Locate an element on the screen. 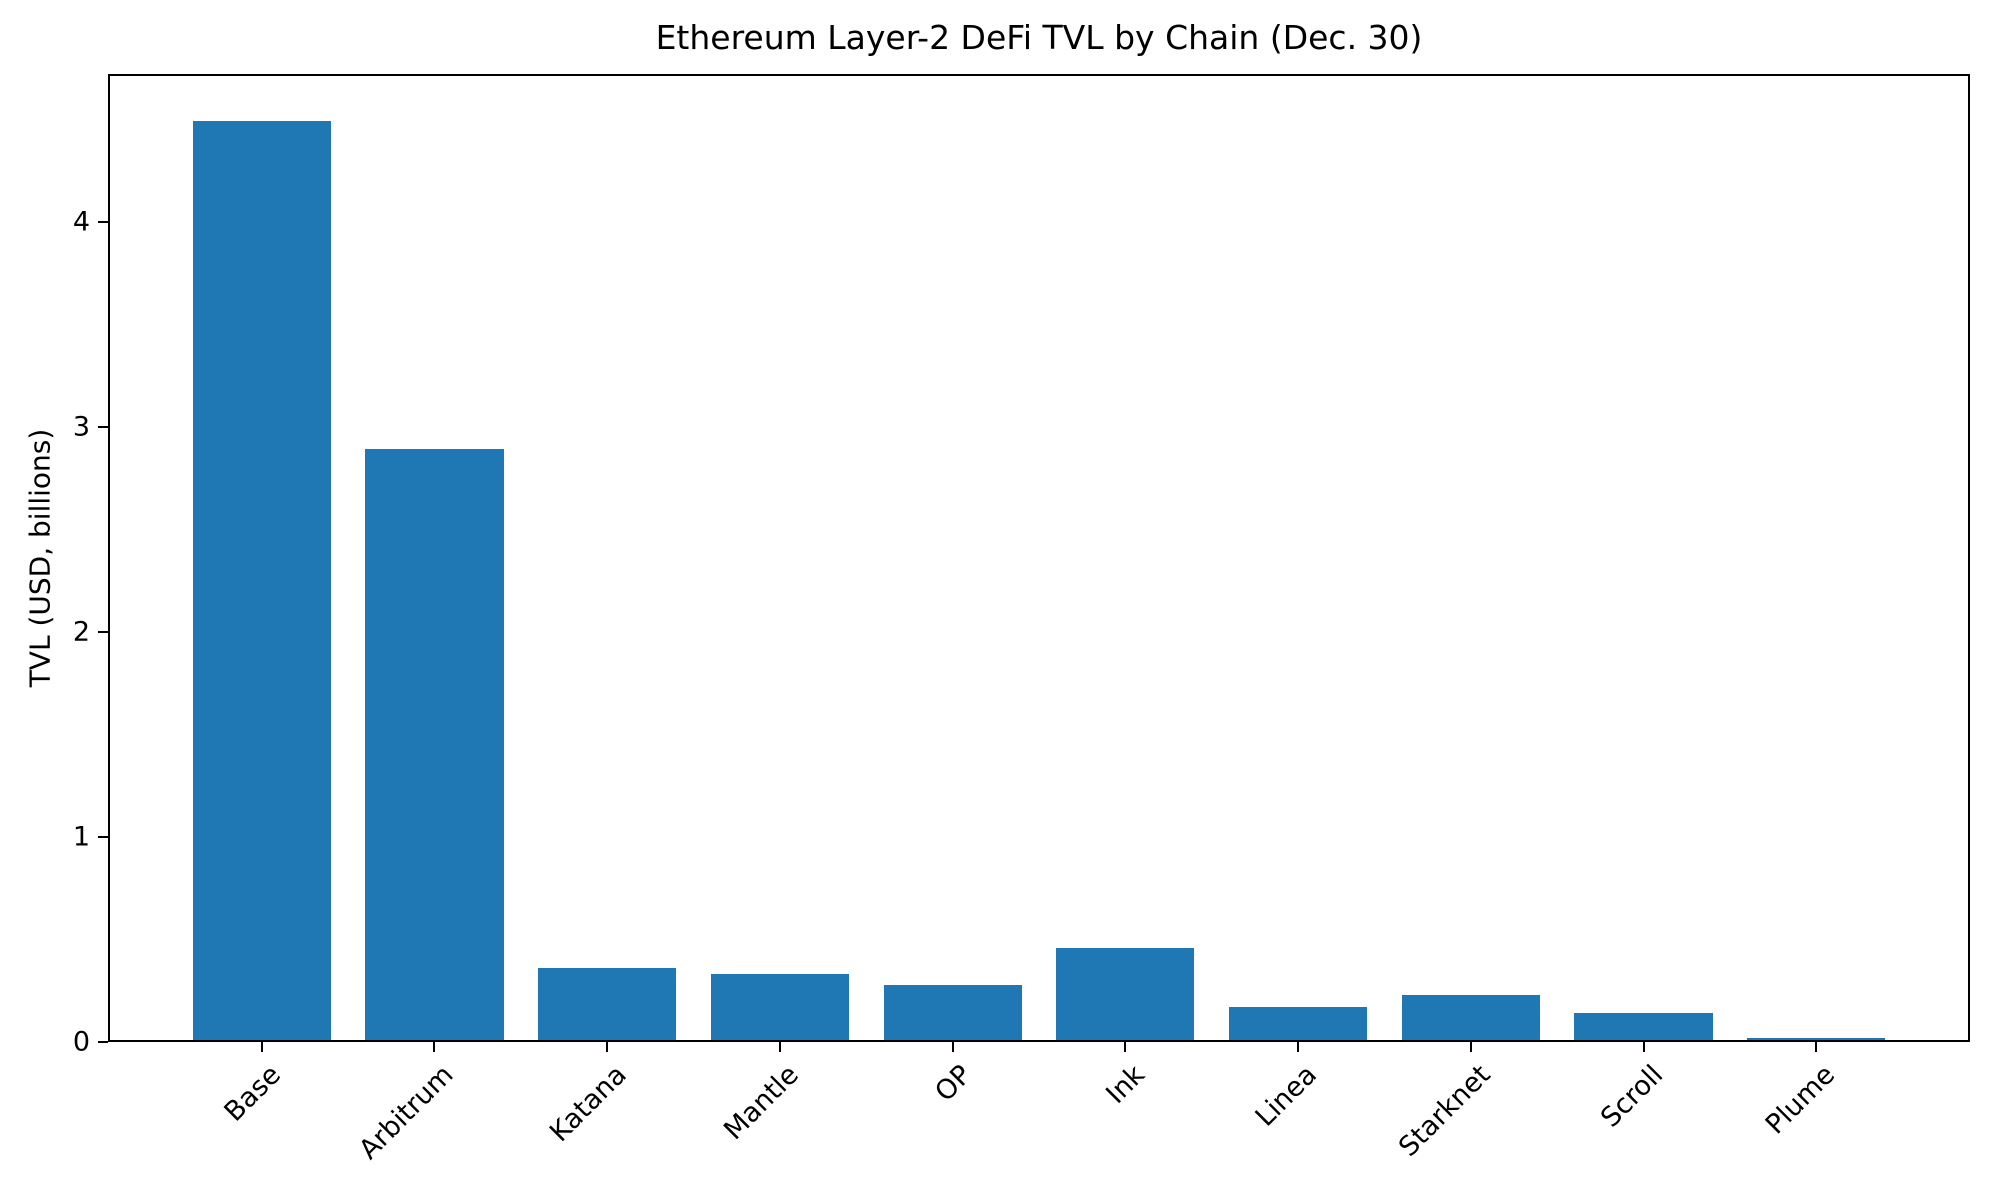 The width and height of the screenshot is (2000, 1200). bar-ink is located at coordinates (1125, 994).